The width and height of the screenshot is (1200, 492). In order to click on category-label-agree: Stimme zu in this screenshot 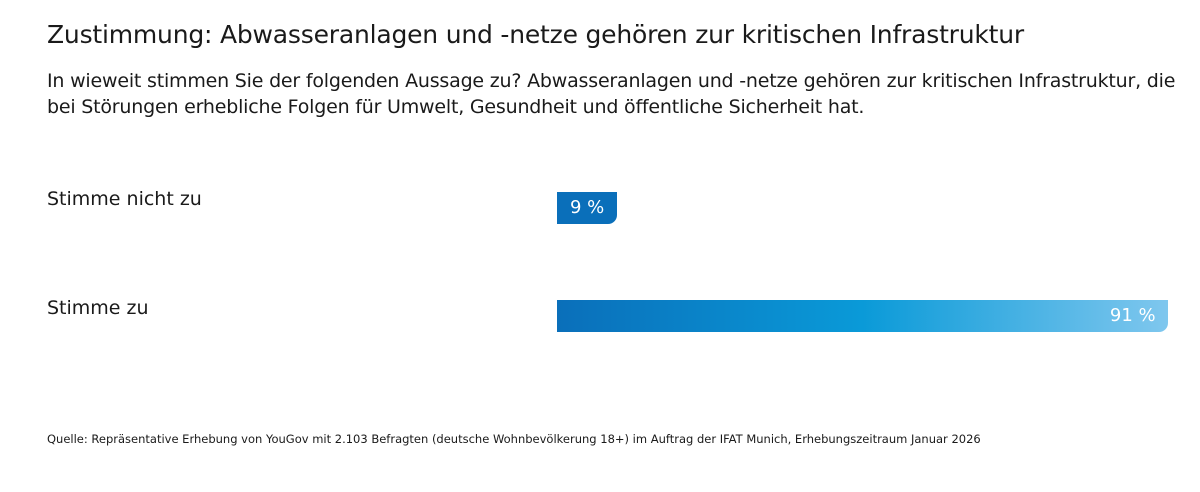, I will do `click(98, 308)`.